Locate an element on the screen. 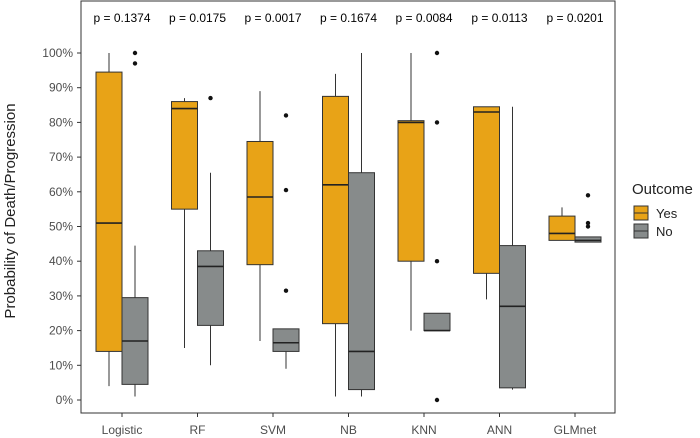  x-tick-label: RF is located at coordinates (198, 430).